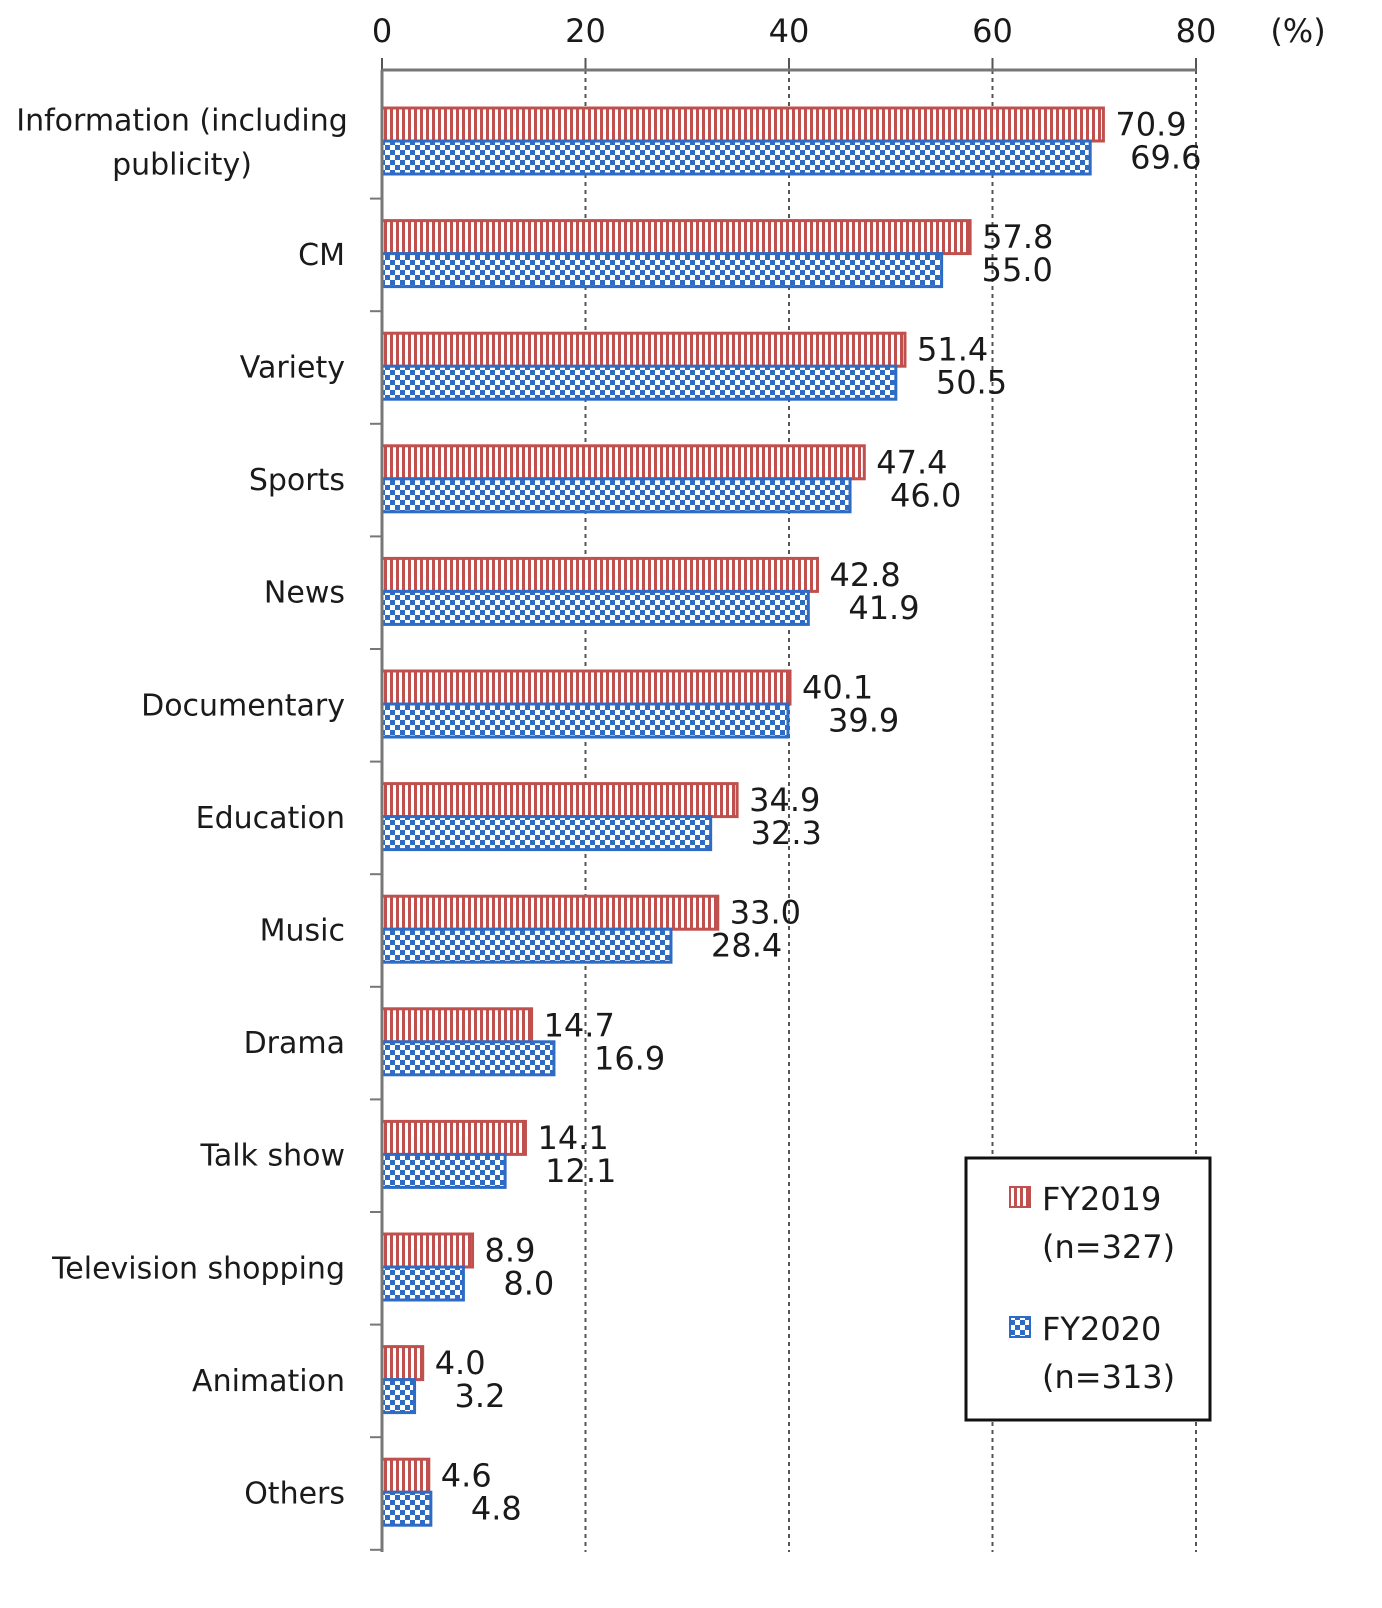  Describe the element at coordinates (992, 31) in the screenshot. I see `x-tick-label: 60` at that location.